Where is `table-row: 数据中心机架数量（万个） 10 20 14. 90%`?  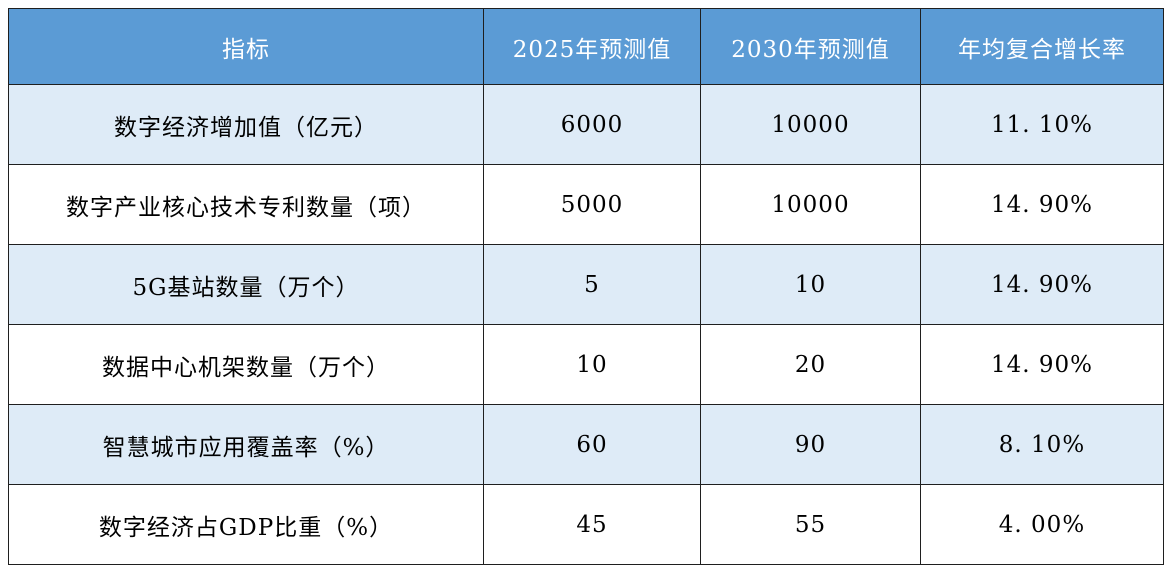 table-row: 数据中心机架数量（万个） 10 20 14. 90% is located at coordinates (586, 364).